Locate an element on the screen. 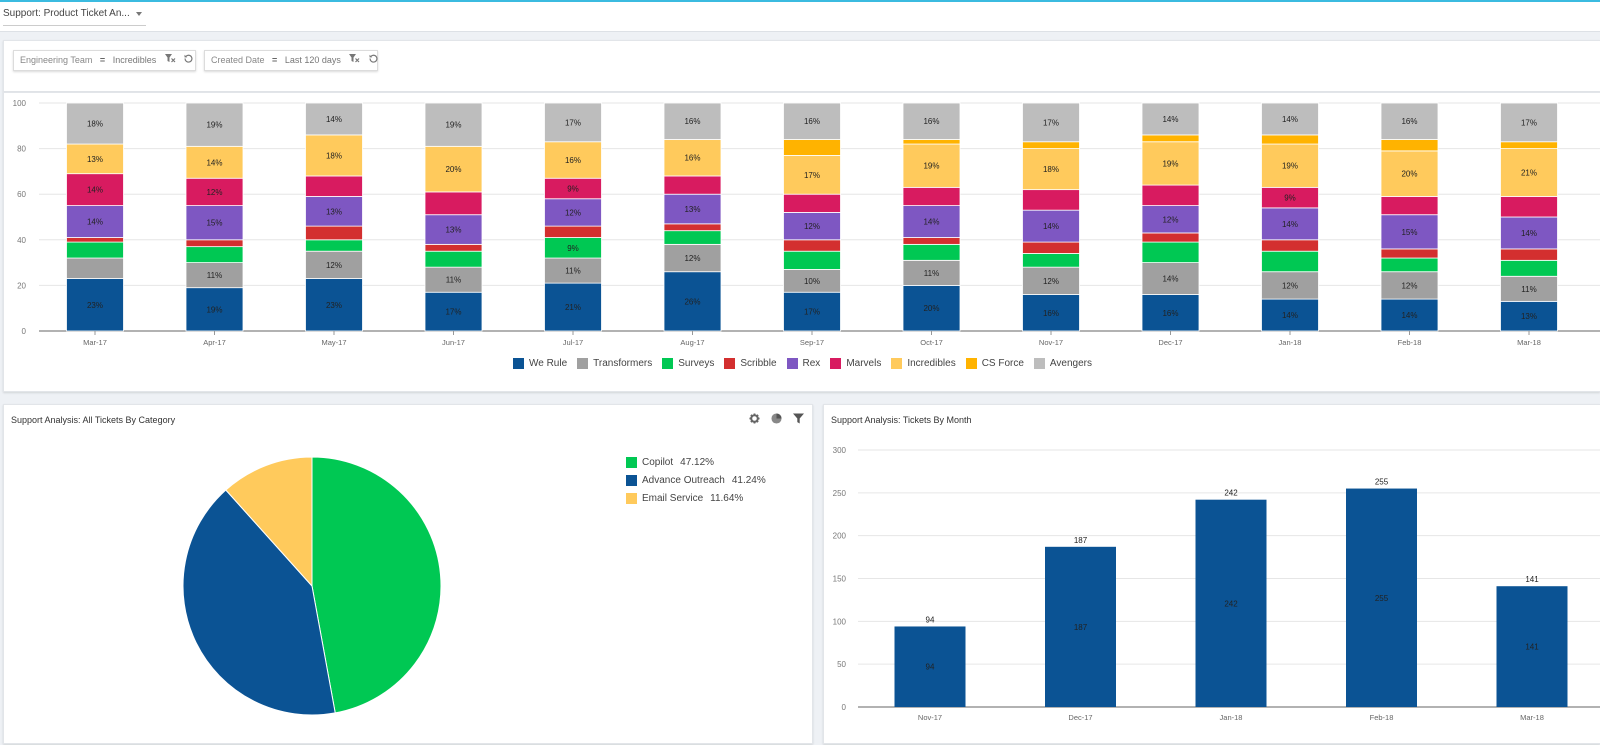 This screenshot has height=745, width=1600. legend-item: Scribble is located at coordinates (750, 363).